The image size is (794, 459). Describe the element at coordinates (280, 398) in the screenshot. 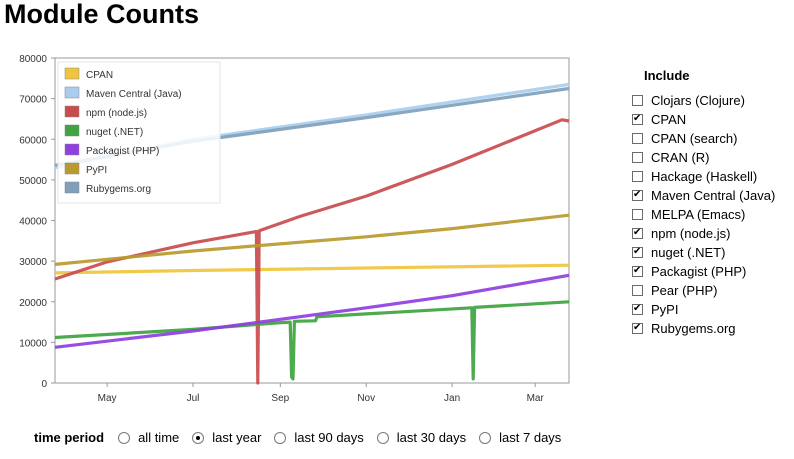

I see `x-tick-label: Sep` at that location.